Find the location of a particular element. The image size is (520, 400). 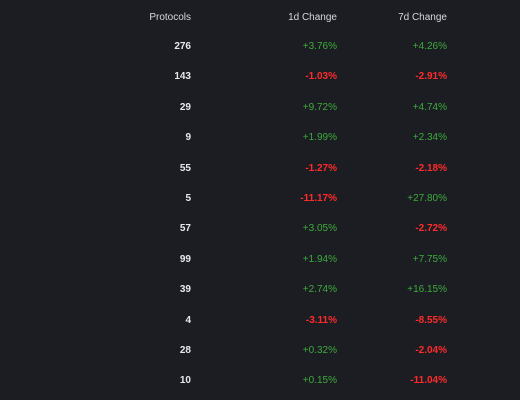

table-row: 276 +3.76% +4.26% is located at coordinates (260, 47).